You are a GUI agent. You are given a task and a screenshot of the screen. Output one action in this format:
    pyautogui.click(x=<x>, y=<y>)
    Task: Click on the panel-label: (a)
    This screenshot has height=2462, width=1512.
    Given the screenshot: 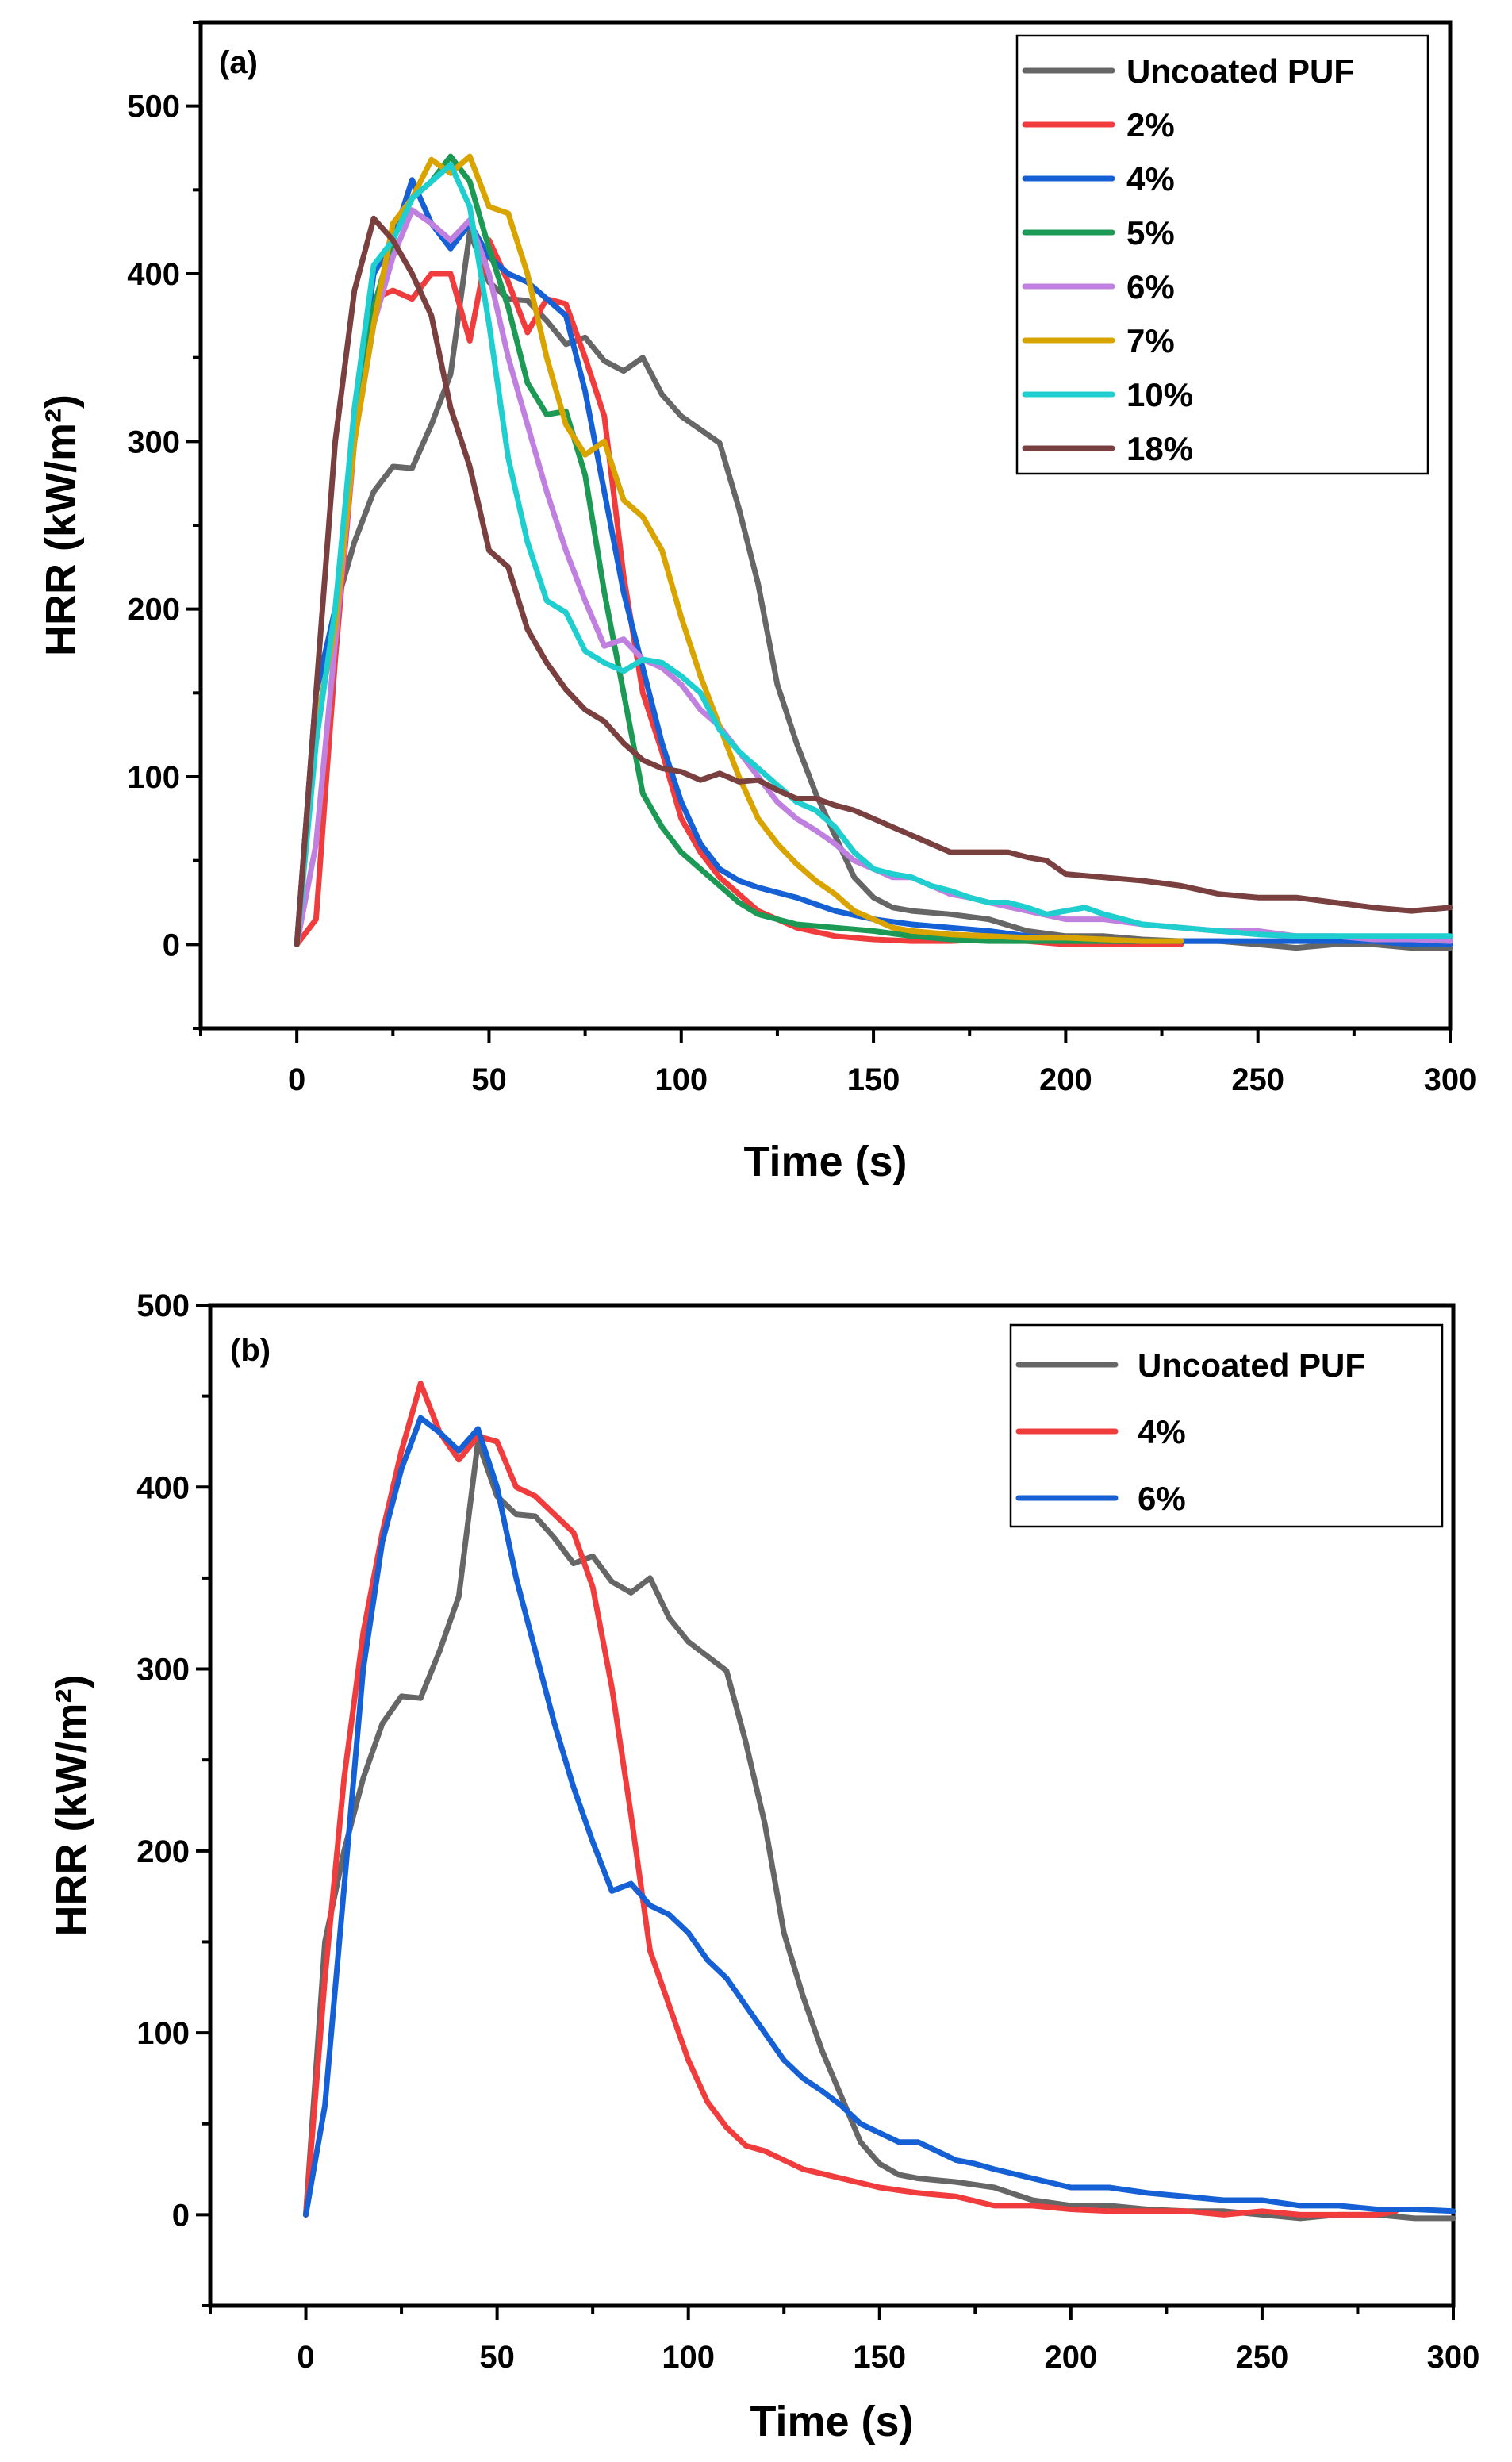 What is the action you would take?
    pyautogui.click(x=239, y=63)
    